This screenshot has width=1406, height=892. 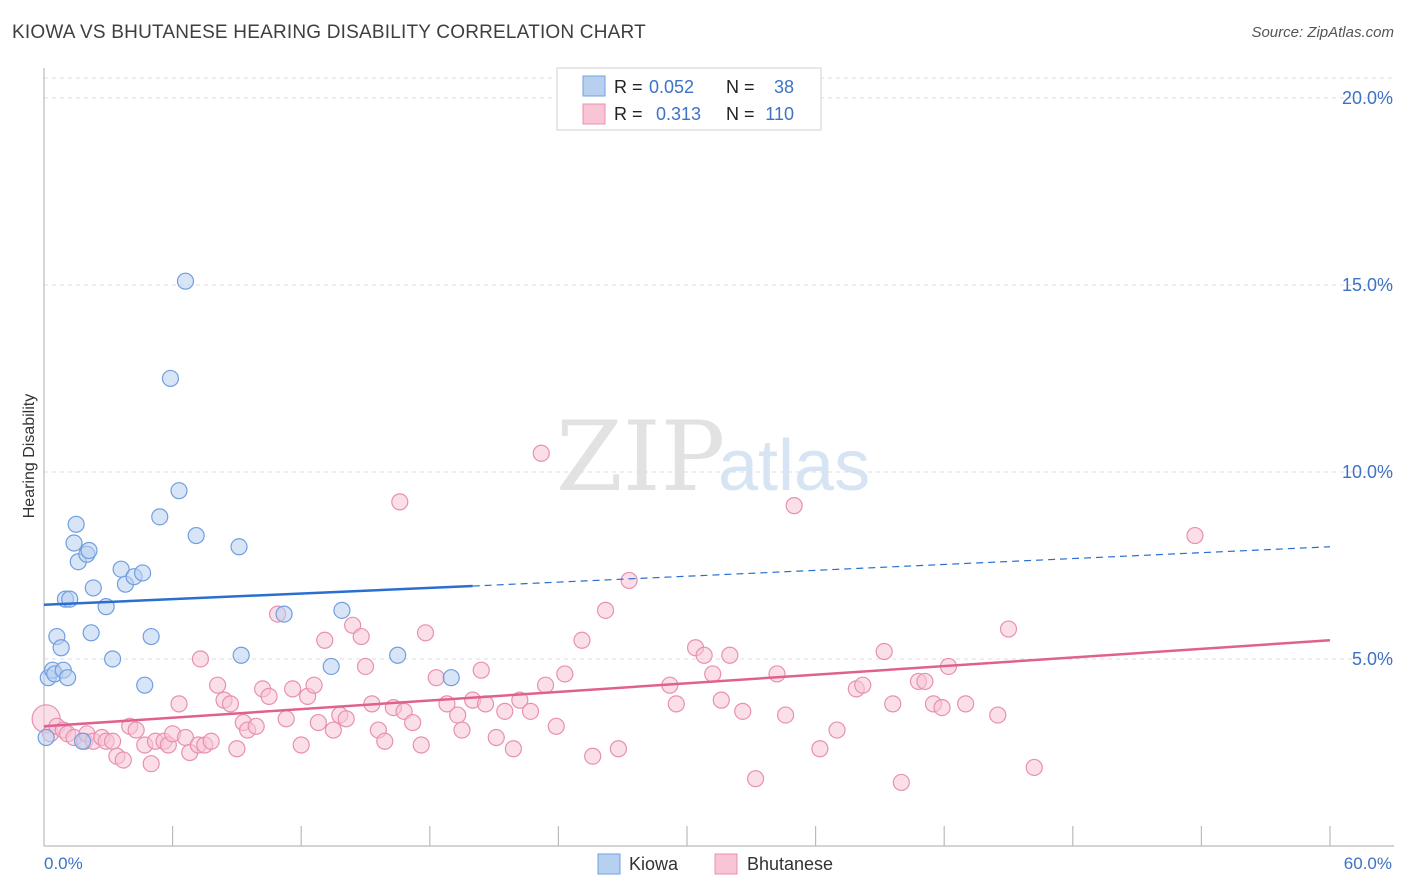 What do you see at coordinates (687, 683) in the screenshot?
I see `bhutanese-trend-line` at bounding box center [687, 683].